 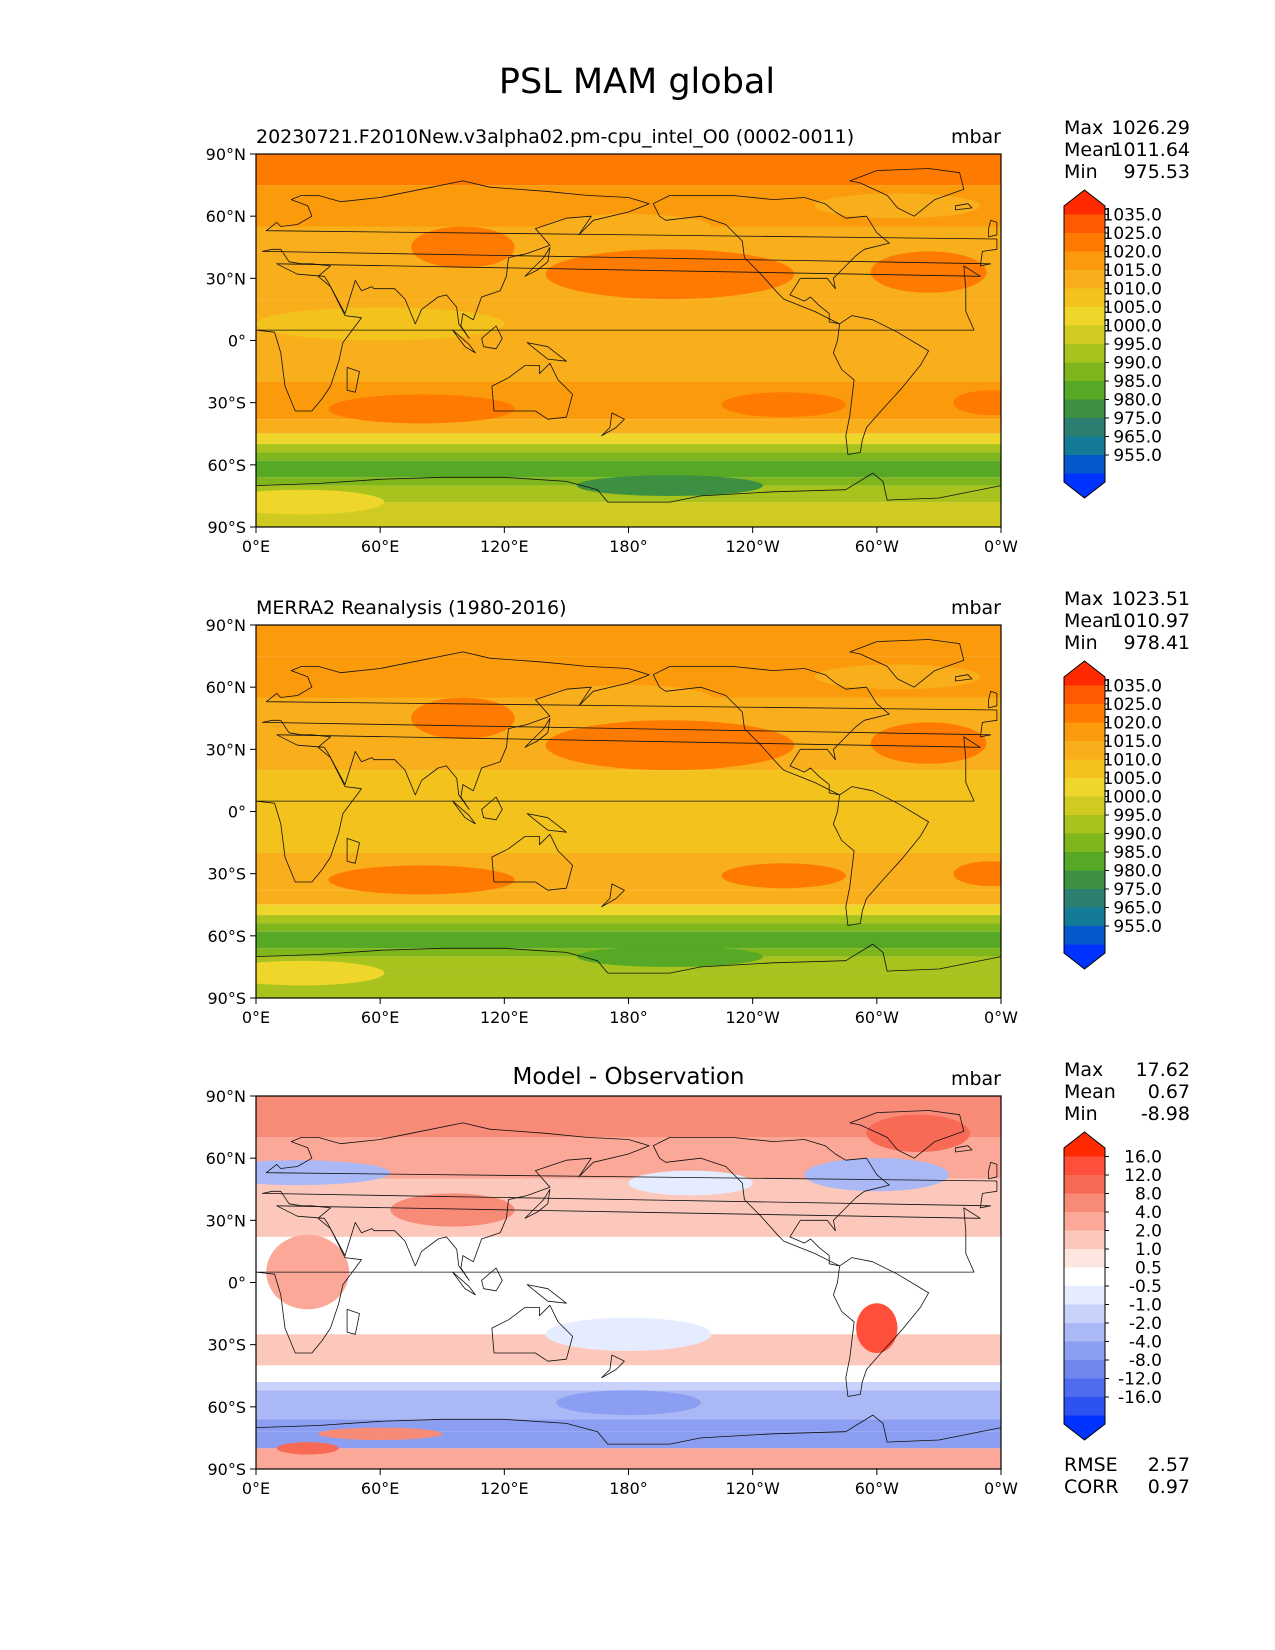 I want to click on lon-tick-label: 120°E, so click(x=504, y=1017).